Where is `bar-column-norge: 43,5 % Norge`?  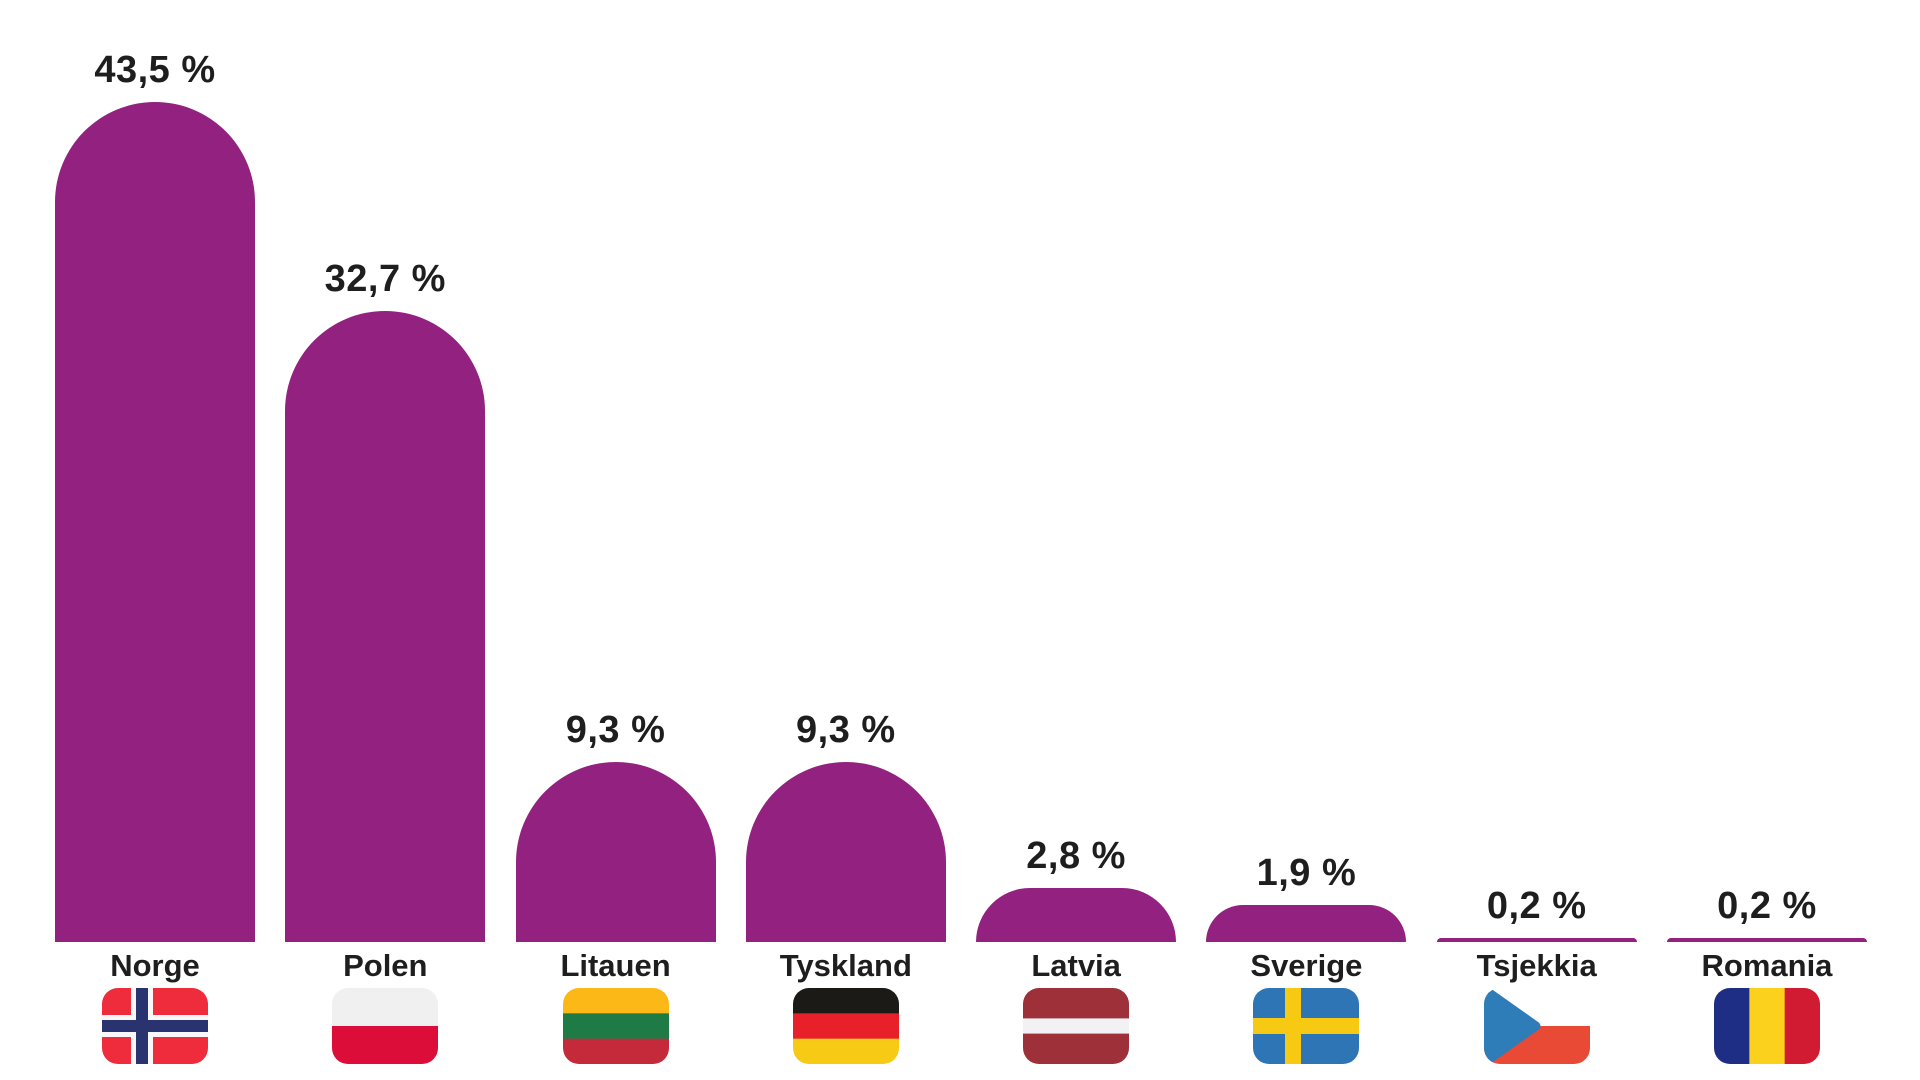
bar-column-norge: 43,5 % Norge is located at coordinates (155, 540).